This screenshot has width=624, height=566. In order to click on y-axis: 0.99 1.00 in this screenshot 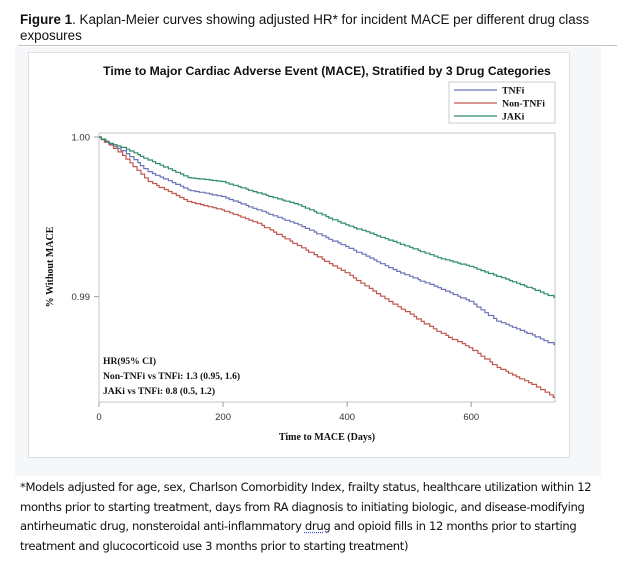, I will do `click(85, 217)`.